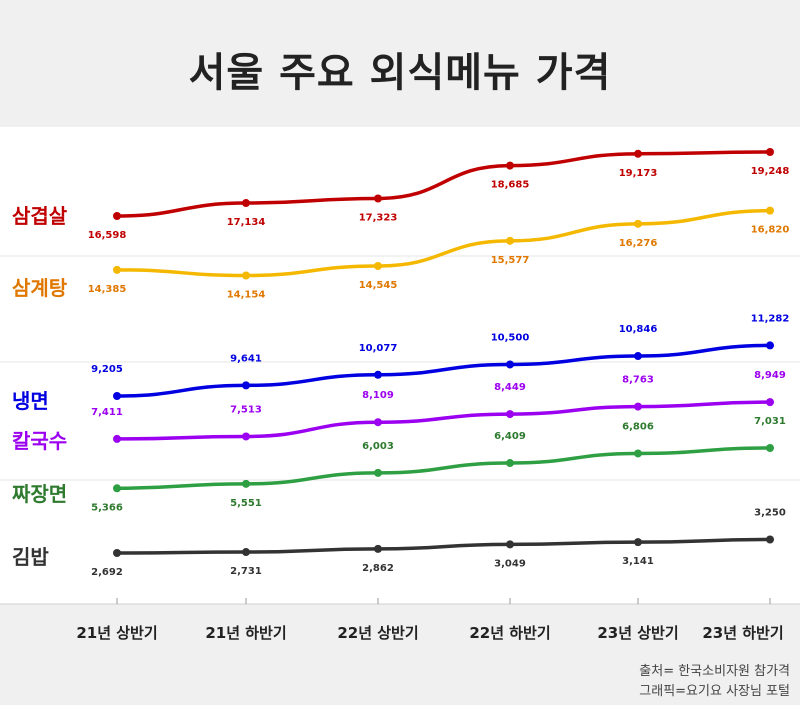  I want to click on source-credit: 출처= 한국소비자원 참가격, so click(714, 671).